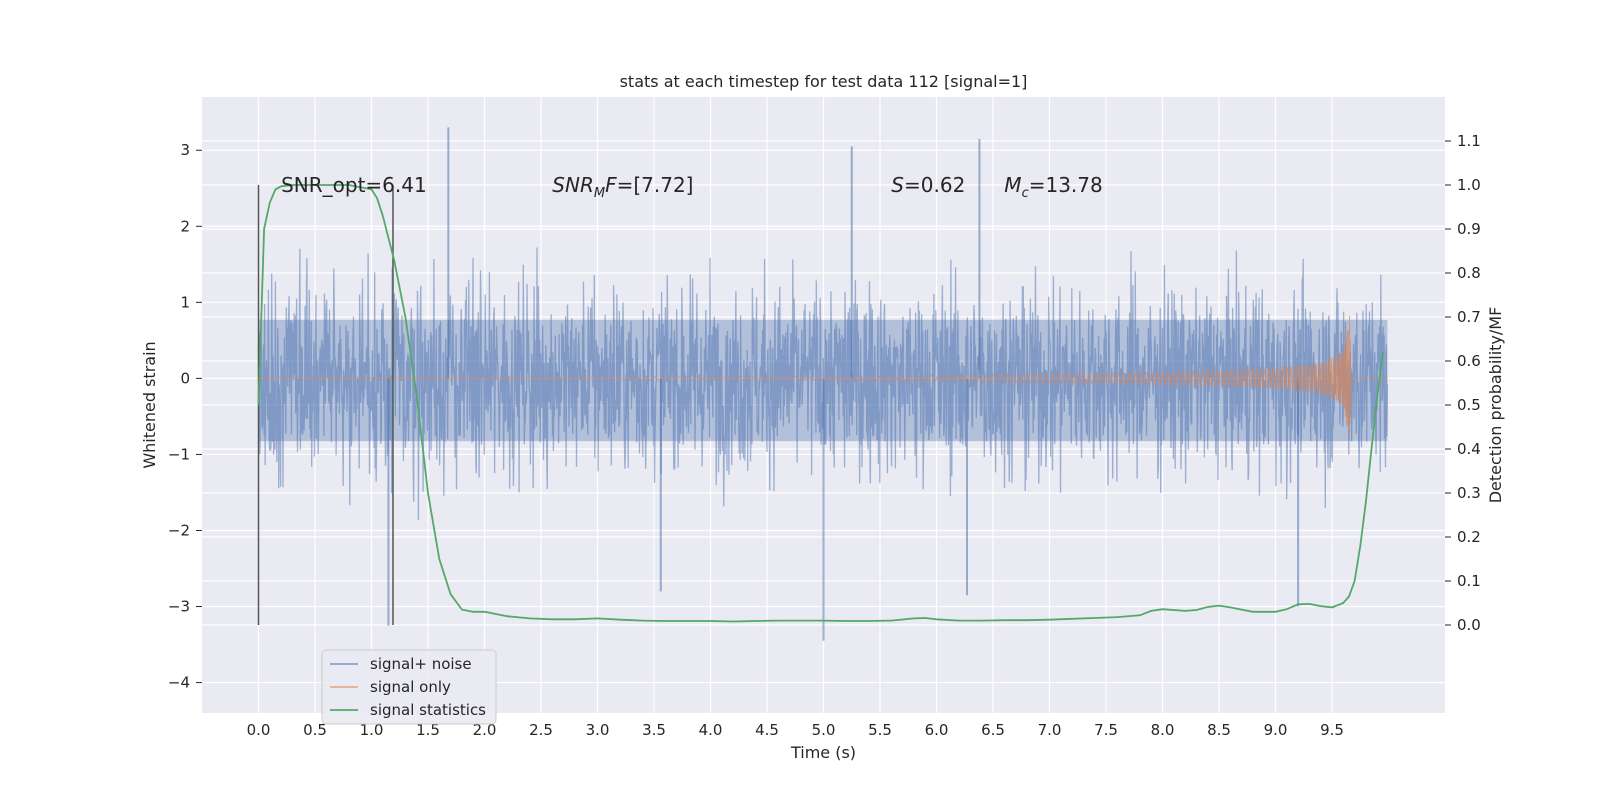  Describe the element at coordinates (1469, 185) in the screenshot. I see `y2-tick-label: 1.0` at that location.